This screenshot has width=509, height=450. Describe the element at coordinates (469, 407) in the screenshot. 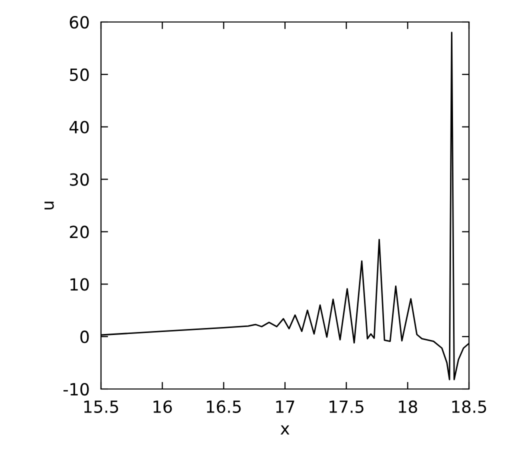

I see `x-tick-label: 18.5` at that location.